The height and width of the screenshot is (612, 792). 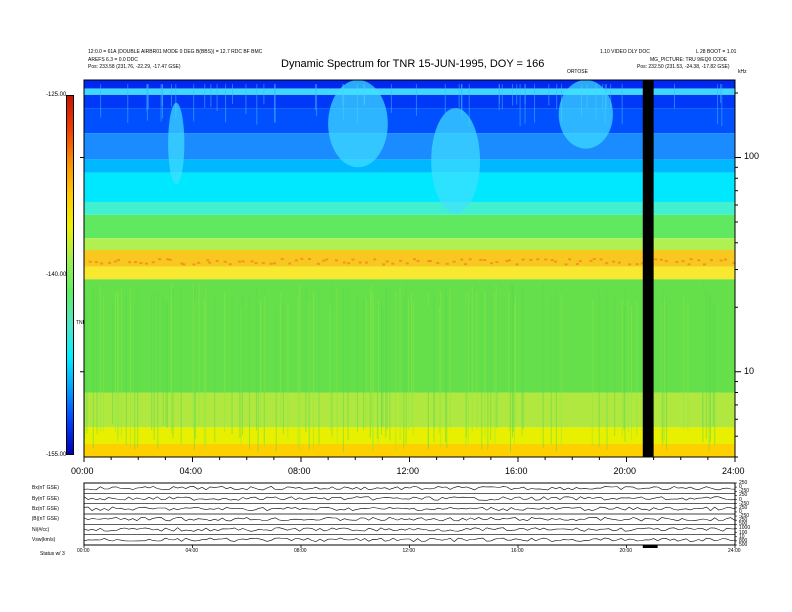 I want to click on panel-label: Bx(nT GSE), so click(x=45, y=488).